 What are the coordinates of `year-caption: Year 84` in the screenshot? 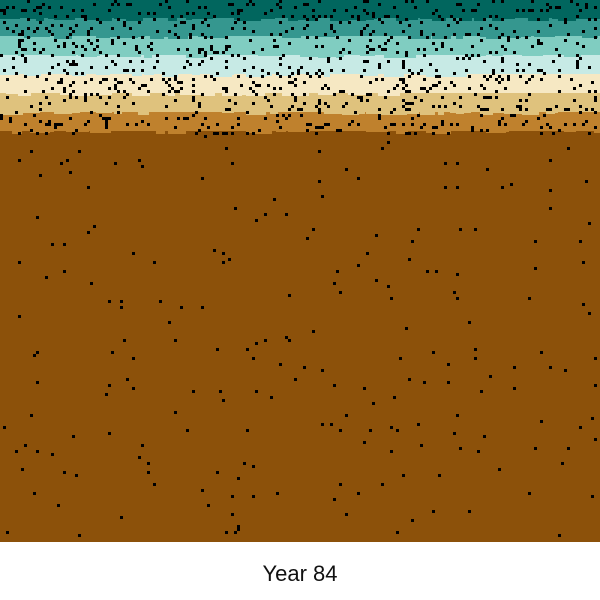 It's located at (300, 573).